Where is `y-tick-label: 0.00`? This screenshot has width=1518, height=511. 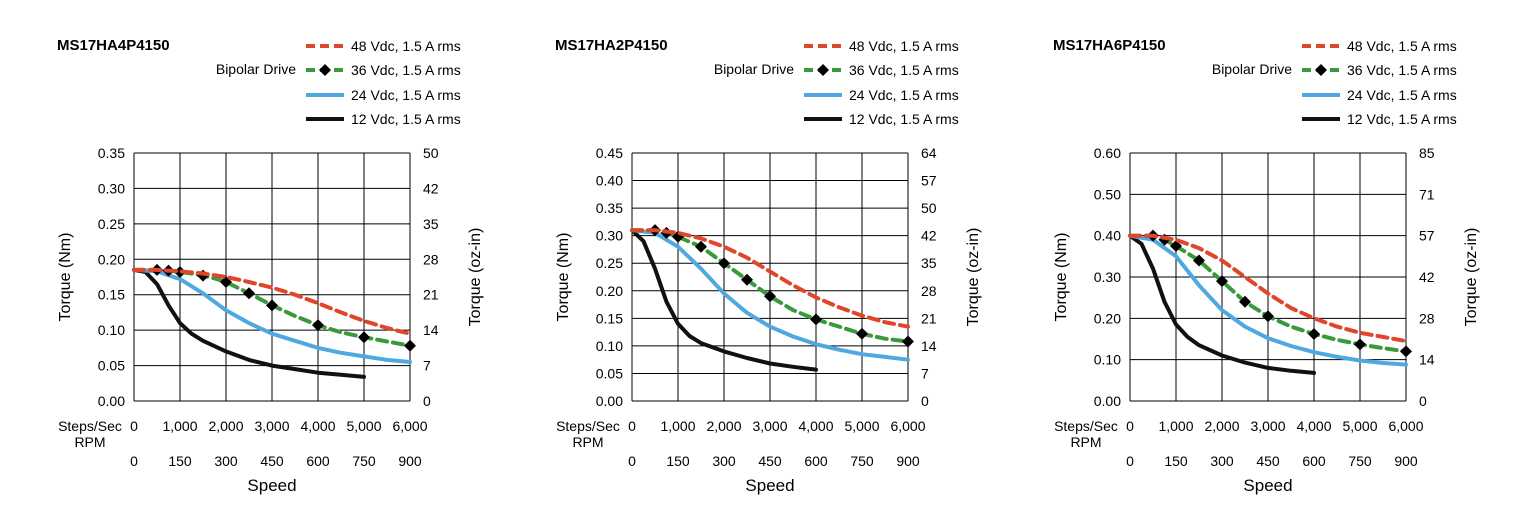 y-tick-label: 0.00 is located at coordinates (111, 401).